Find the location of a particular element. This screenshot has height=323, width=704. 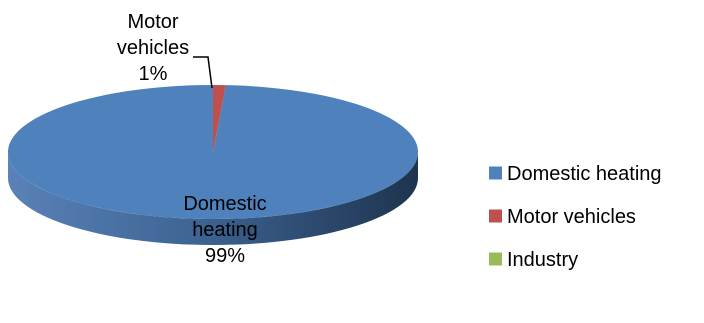

legend-swatch-industry is located at coordinates (495, 259).